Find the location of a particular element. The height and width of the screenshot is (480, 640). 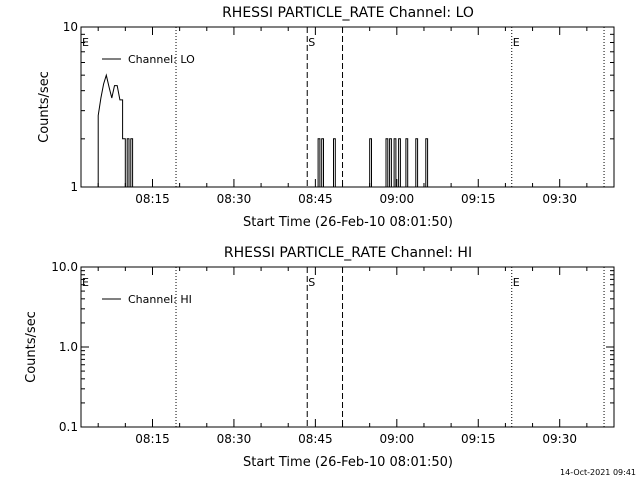

chart-title: RHESSI PARTICLE_RATE Channel: LO is located at coordinates (348, 13).